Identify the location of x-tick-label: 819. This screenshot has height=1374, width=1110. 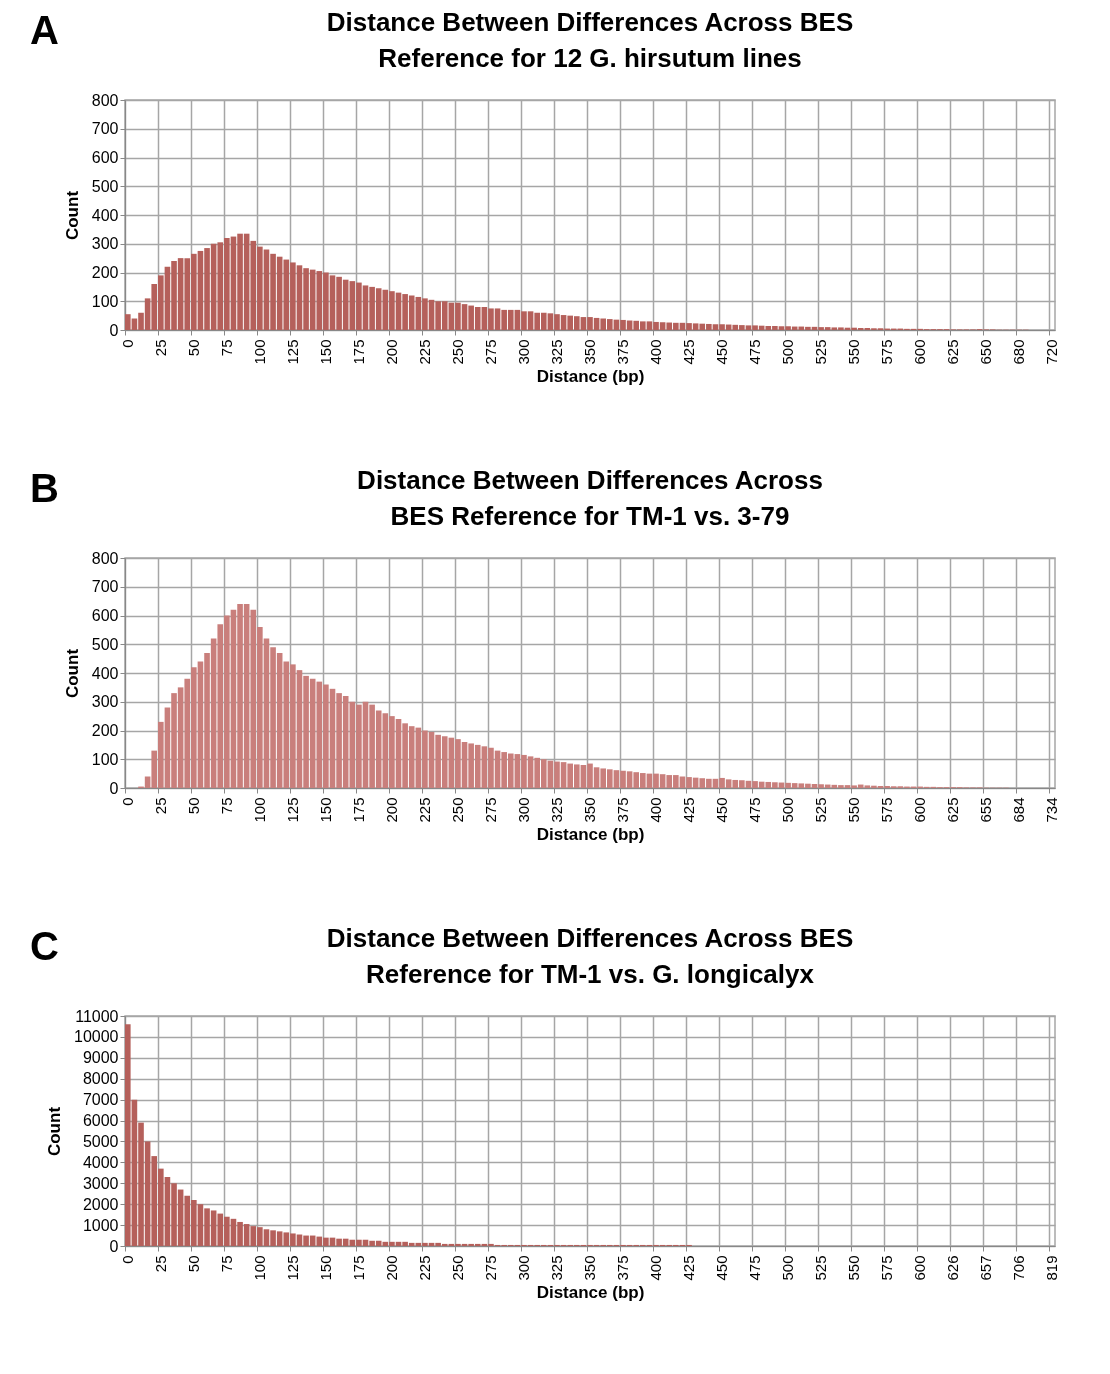
(1052, 1268).